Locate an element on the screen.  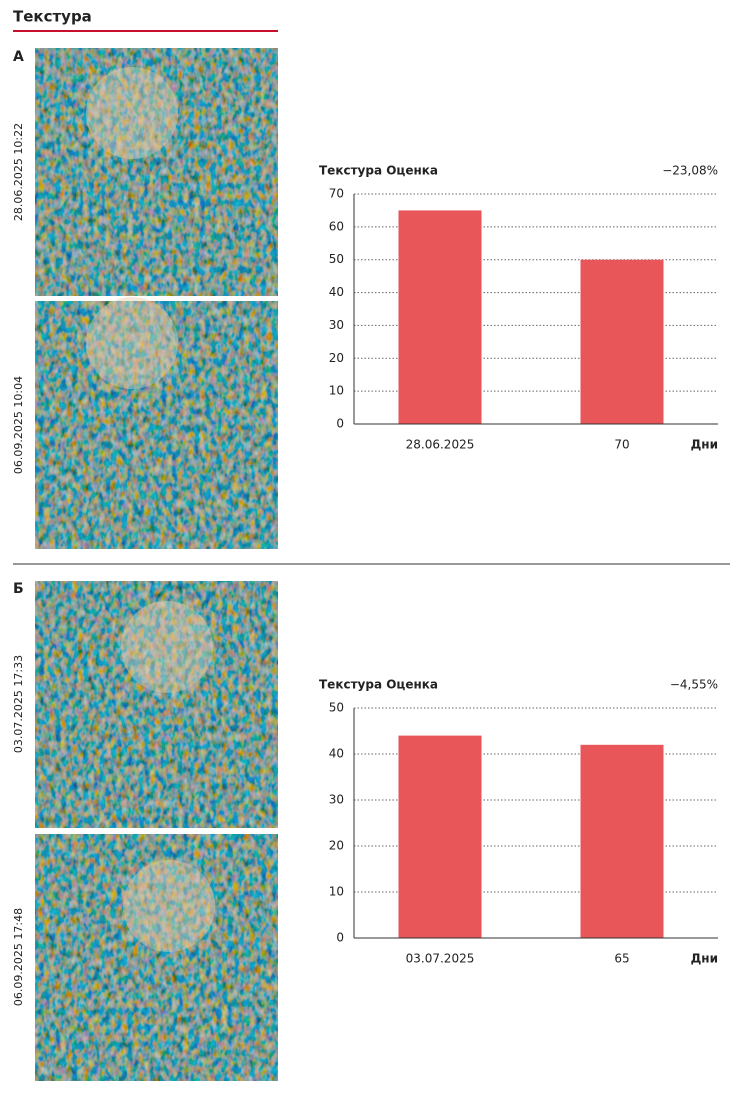
photo-date: 06.09.2025 17:48 is located at coordinates (18, 957).